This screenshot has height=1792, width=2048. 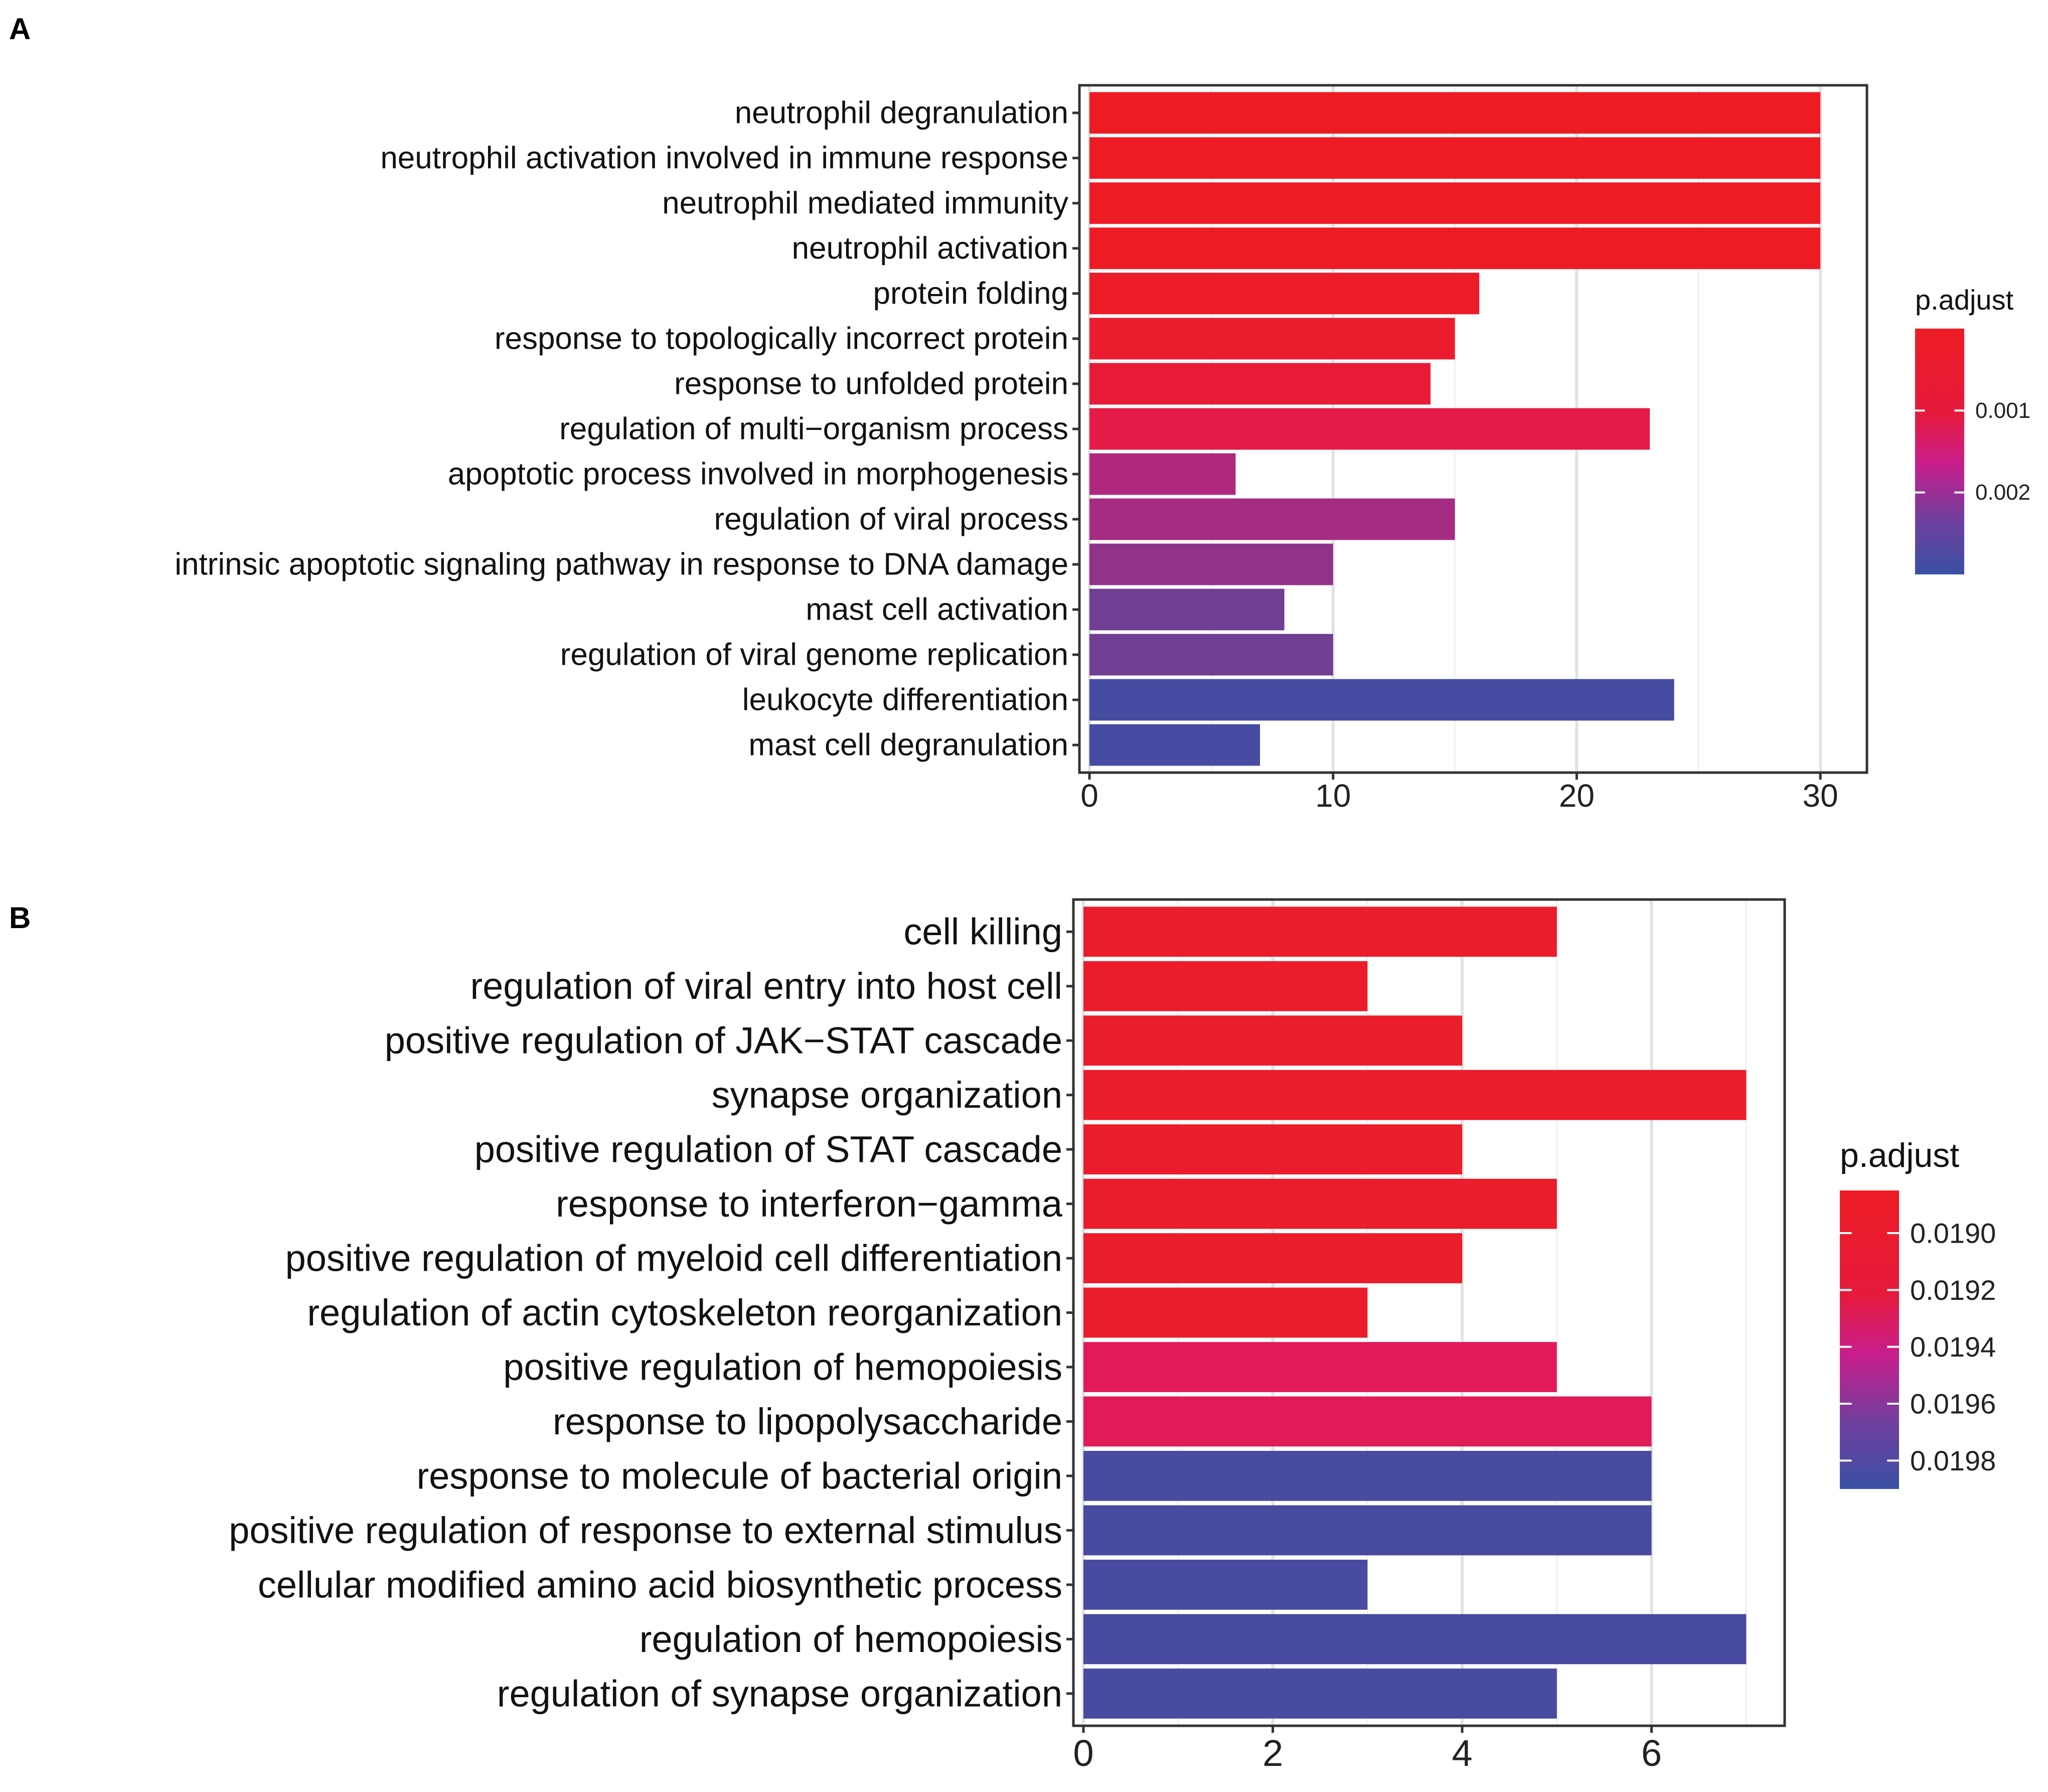 I want to click on panel-a-legend-tick-label: 0.002, so click(x=2002, y=492).